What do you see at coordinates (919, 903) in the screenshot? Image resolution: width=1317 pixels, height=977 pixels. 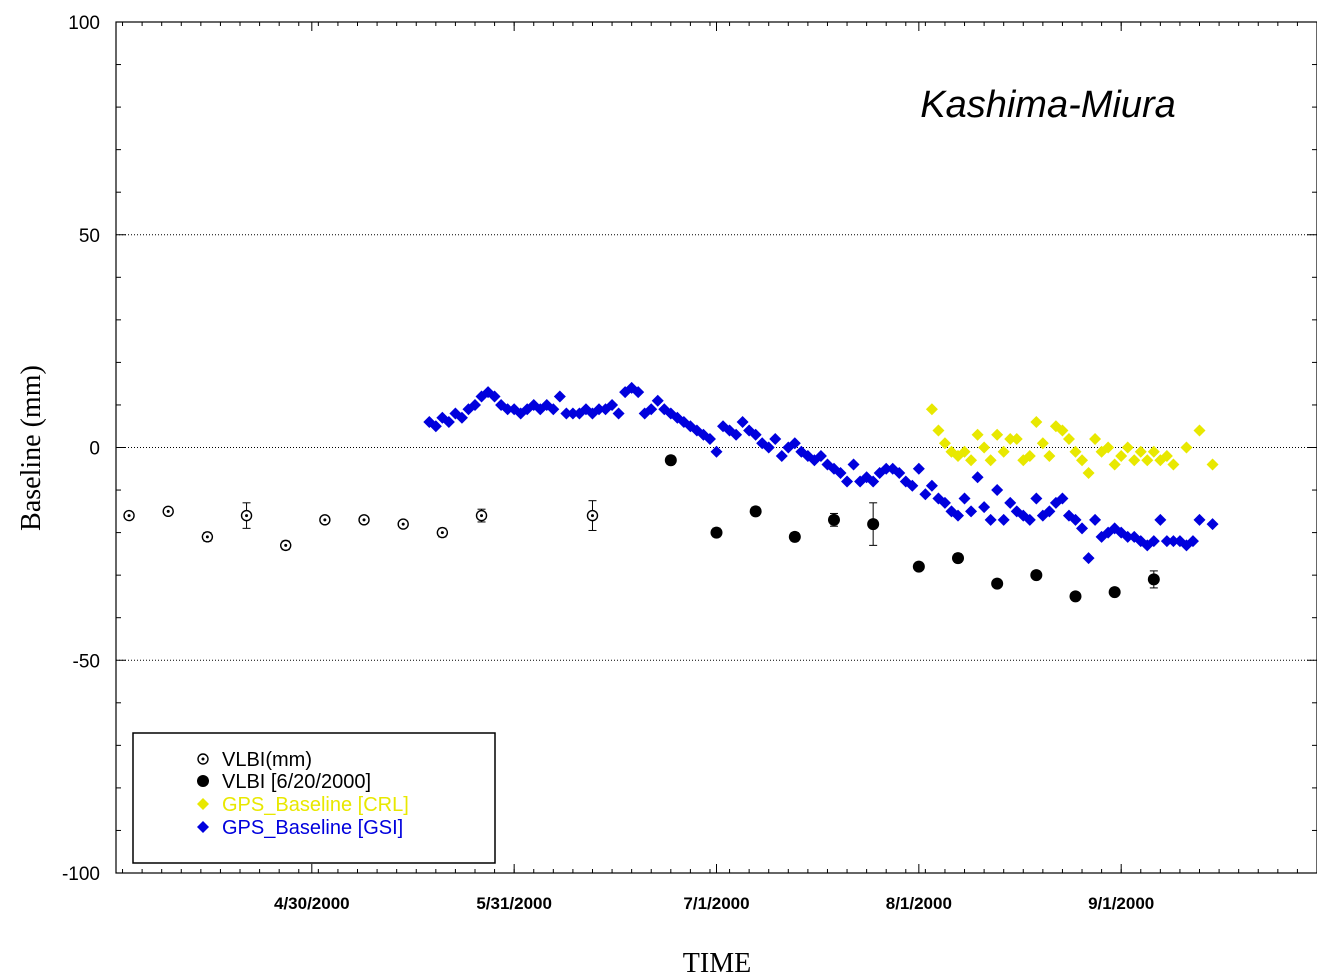 I see `x-tick-label: 8/1/2000` at bounding box center [919, 903].